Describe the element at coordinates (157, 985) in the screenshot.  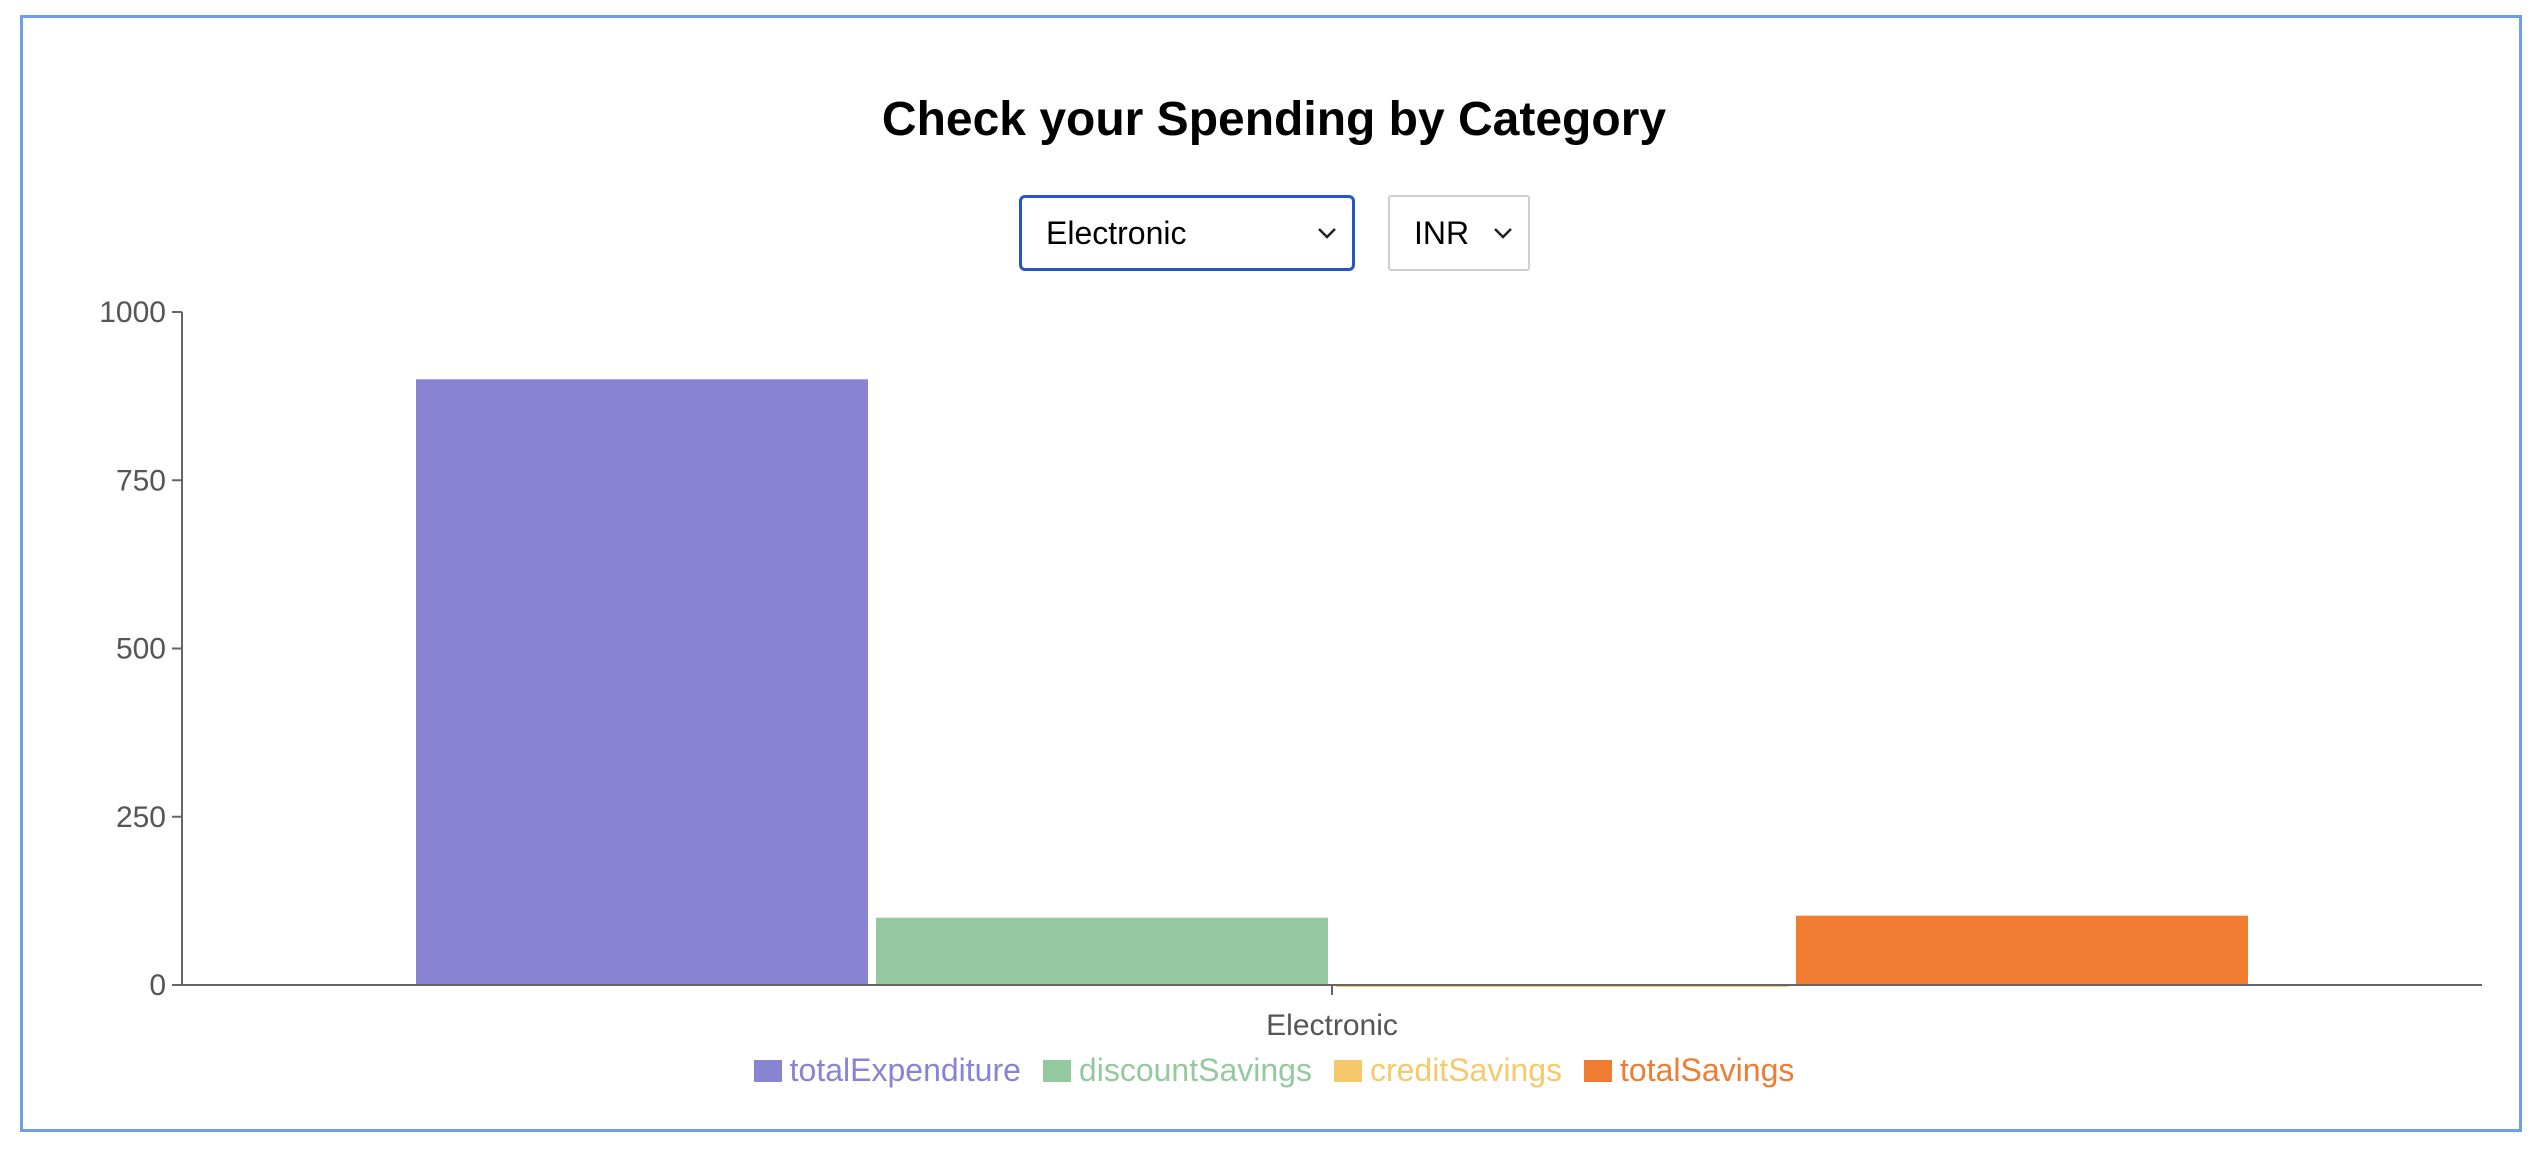
I see `y-tick-label: 0` at that location.